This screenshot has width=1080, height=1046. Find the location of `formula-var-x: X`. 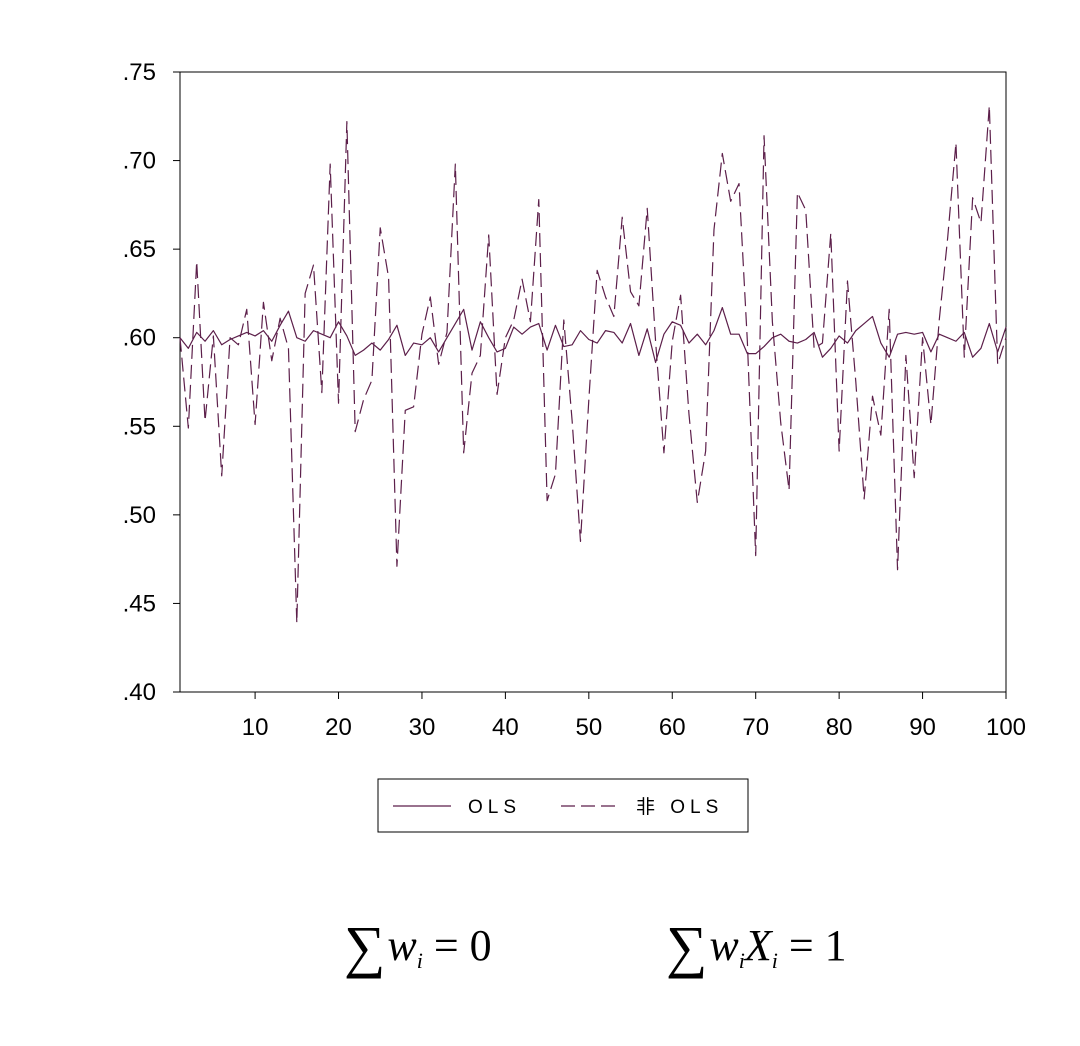

formula-var-x: X is located at coordinates (758, 945).